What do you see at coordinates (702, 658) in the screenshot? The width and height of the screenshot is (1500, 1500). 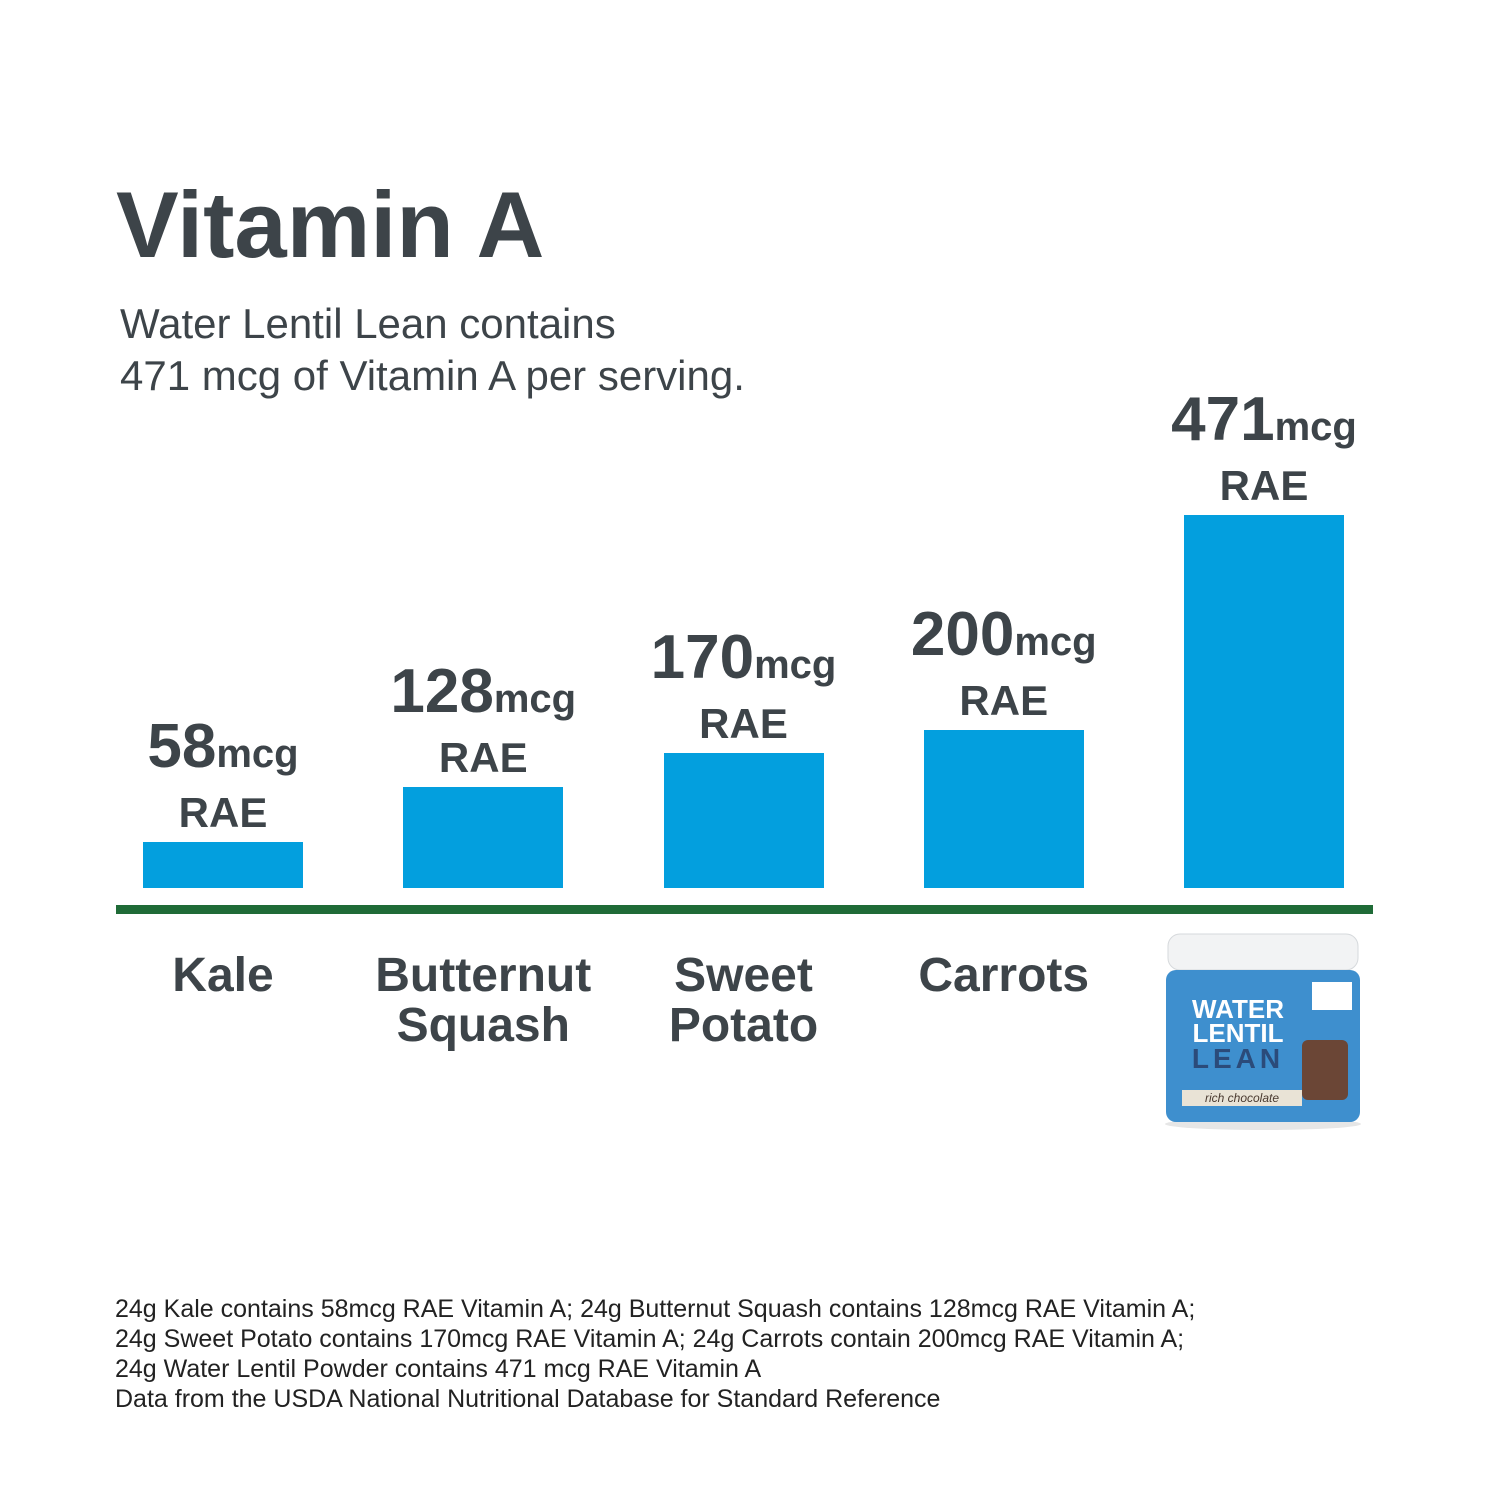 I see `value-number: 170` at bounding box center [702, 658].